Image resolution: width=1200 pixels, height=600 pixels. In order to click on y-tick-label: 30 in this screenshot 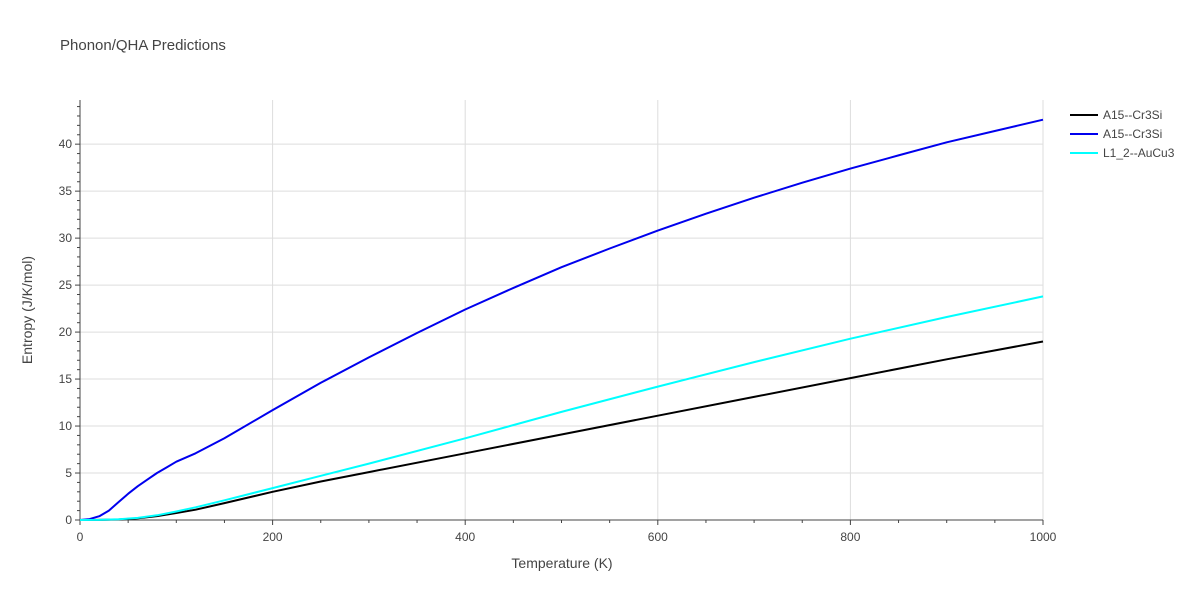, I will do `click(66, 238)`.